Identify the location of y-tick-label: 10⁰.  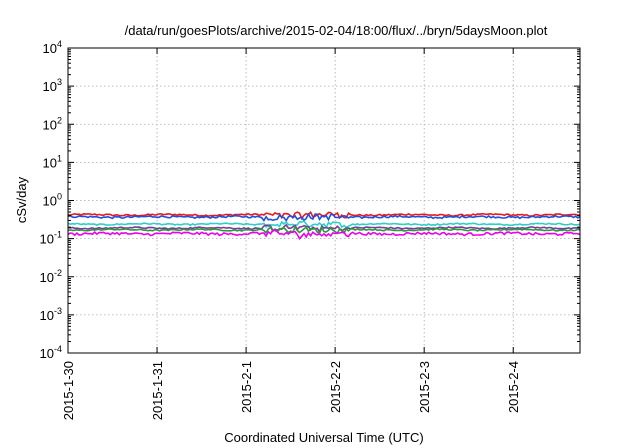
(52, 200).